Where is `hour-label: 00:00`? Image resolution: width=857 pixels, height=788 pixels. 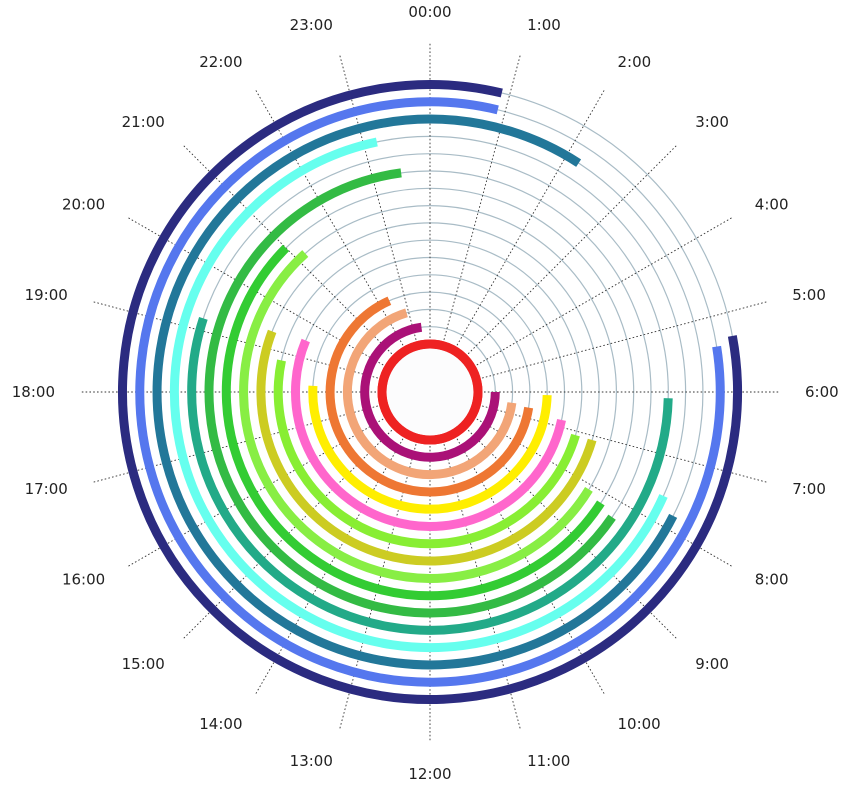
hour-label: 00:00 is located at coordinates (429, 12).